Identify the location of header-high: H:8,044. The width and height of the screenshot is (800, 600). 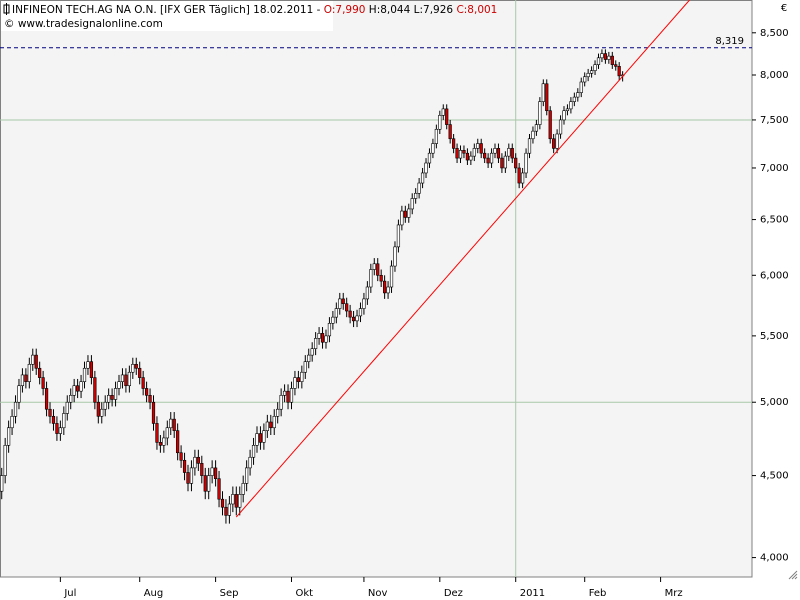
(390, 10).